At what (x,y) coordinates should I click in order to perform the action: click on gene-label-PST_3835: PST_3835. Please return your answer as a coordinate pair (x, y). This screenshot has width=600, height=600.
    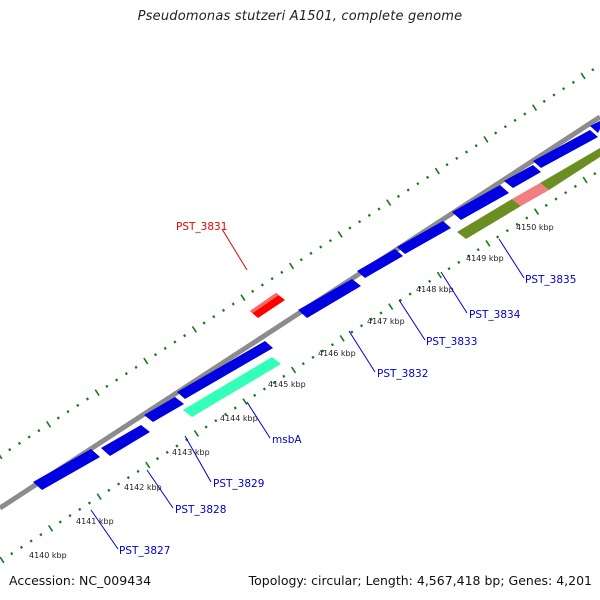
    Looking at the image, I should click on (550, 280).